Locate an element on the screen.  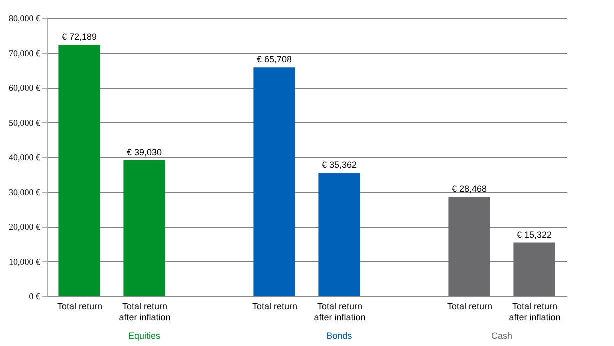
text: Equities is located at coordinates (145, 336).